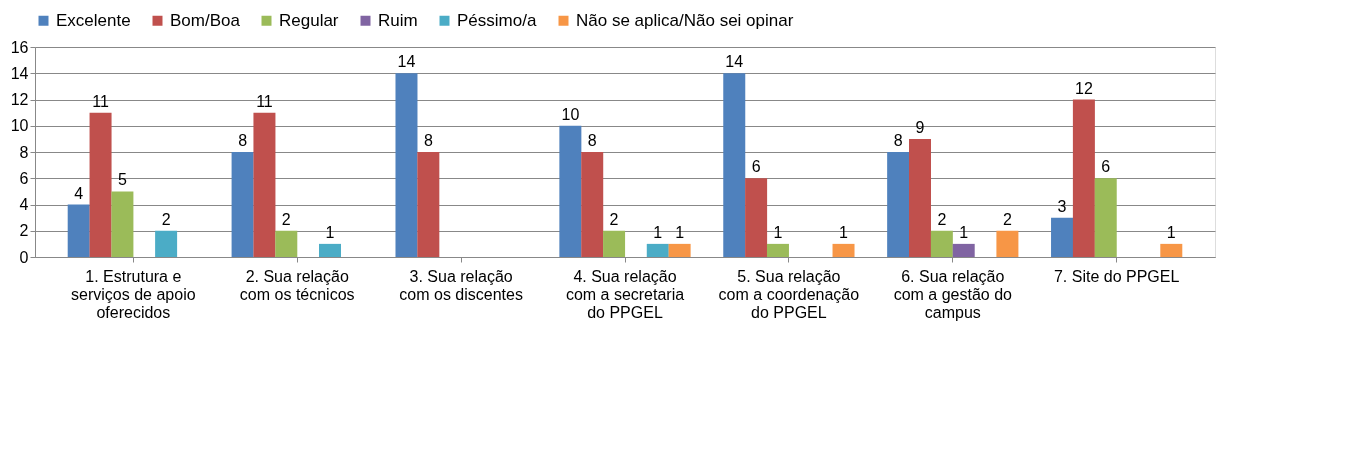  What do you see at coordinates (398, 20) in the screenshot?
I see `legend-label: Ruim` at bounding box center [398, 20].